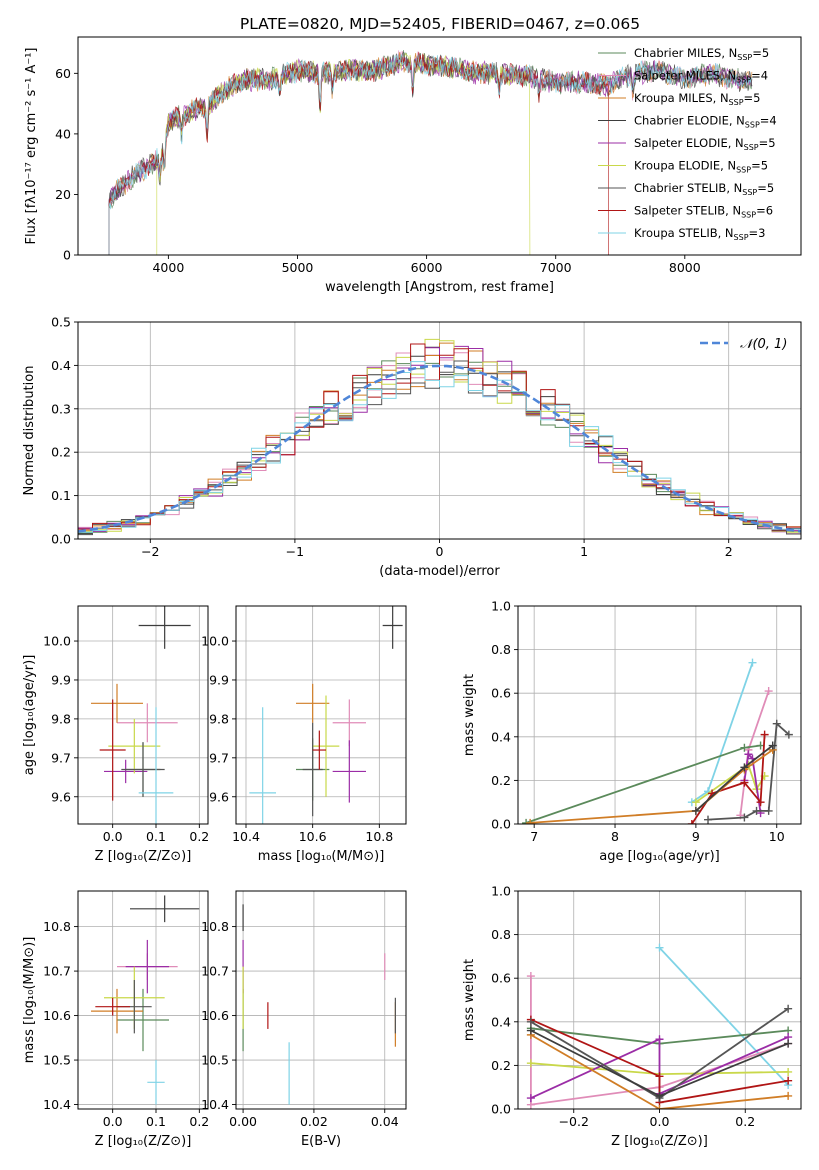 The image size is (819, 1170). What do you see at coordinates (705, 144) in the screenshot?
I see `legend-entry: Salpeter ELODIE, NSSP=5` at bounding box center [705, 144].